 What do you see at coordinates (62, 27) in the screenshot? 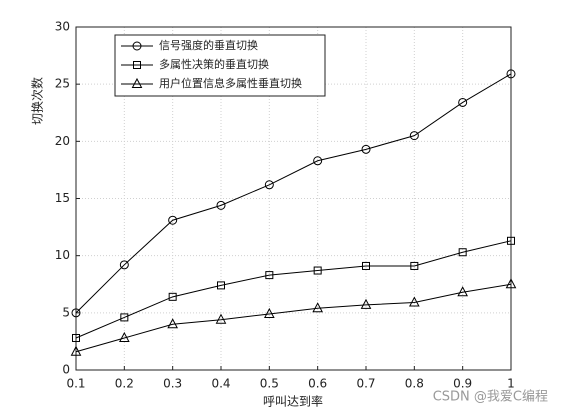
I see `y-tick-label: 30` at bounding box center [62, 27].